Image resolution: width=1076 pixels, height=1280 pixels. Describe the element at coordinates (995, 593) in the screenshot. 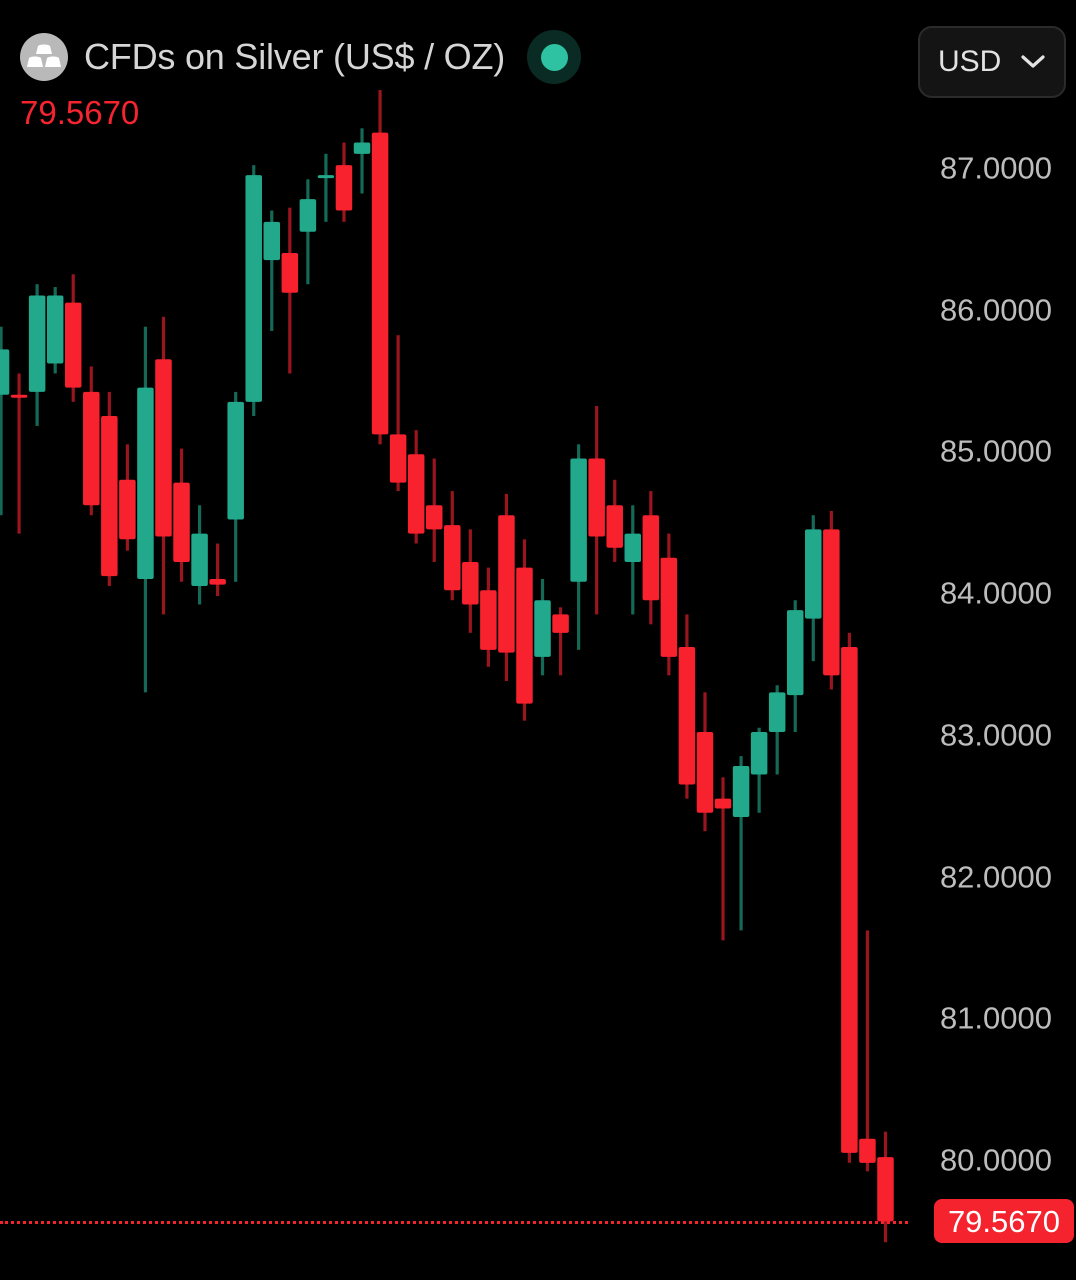

I see `axis-label: 84.0000` at that location.